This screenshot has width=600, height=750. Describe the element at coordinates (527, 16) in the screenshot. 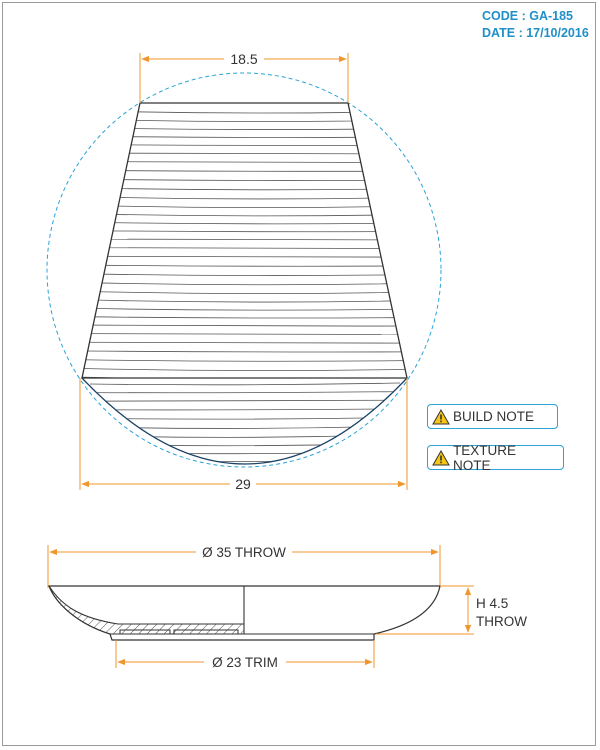

I see `code-label: CODE : GA-185` at that location.